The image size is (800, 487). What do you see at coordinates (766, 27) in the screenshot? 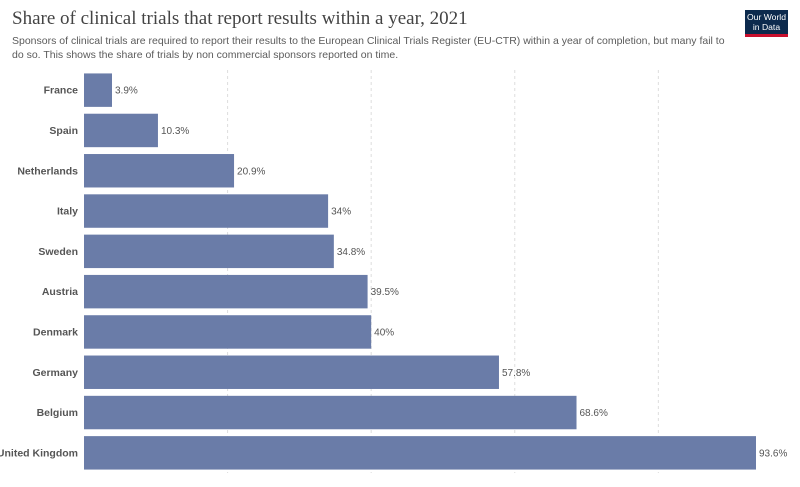
I see `logo-line-2: in Data` at bounding box center [766, 27].